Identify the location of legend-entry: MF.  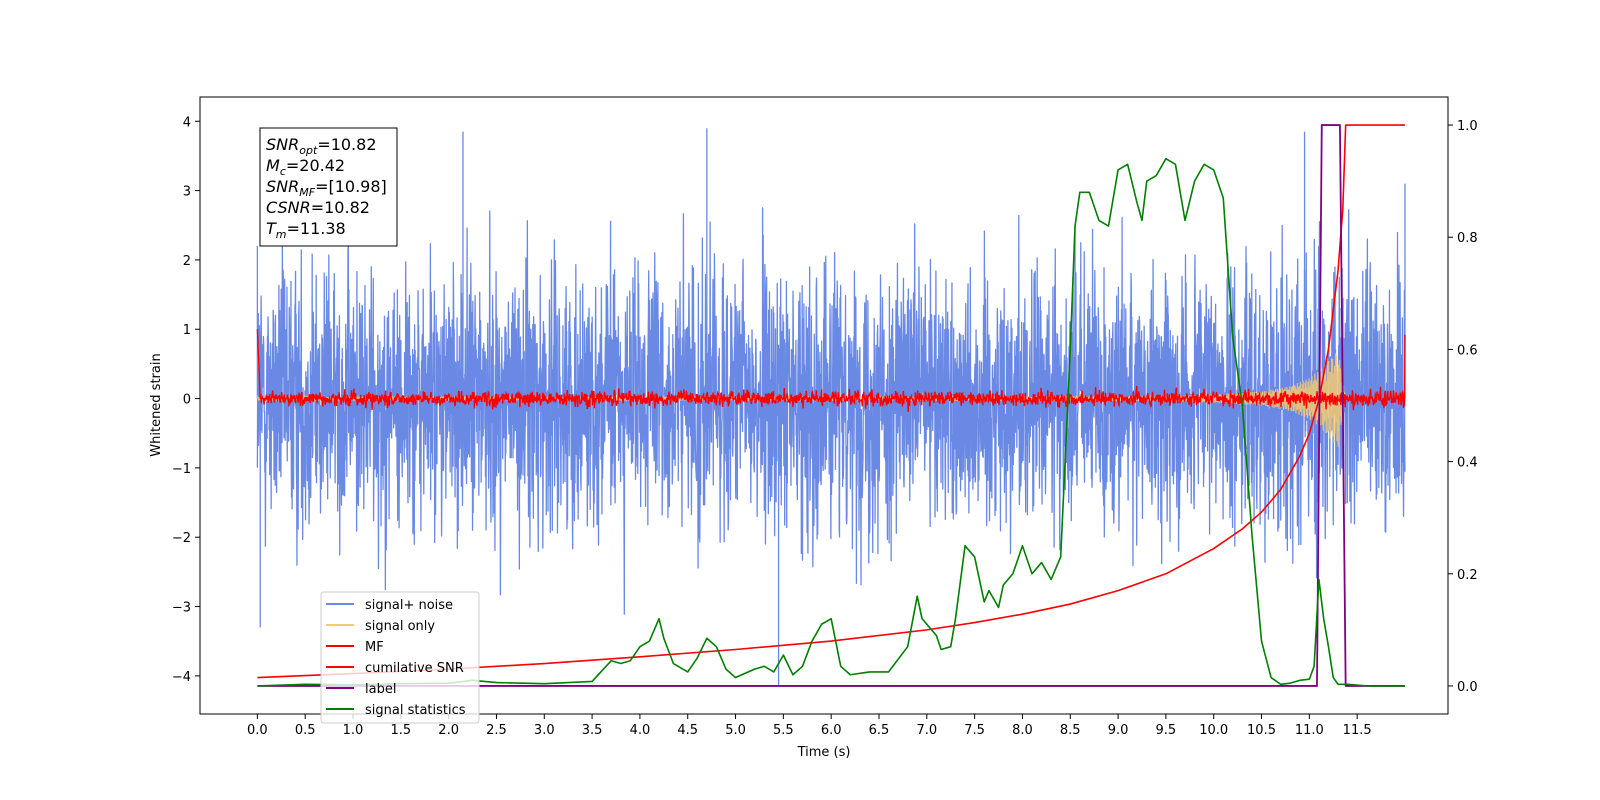
(374, 647).